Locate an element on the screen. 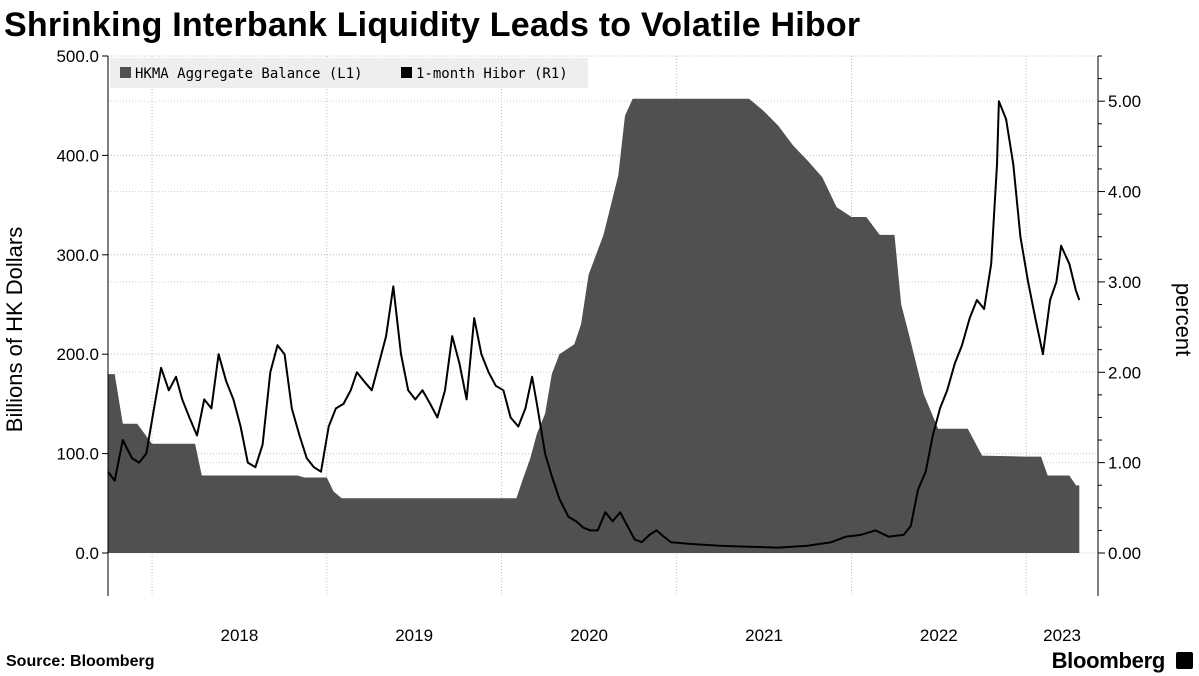 This screenshot has width=1199, height=676. y-right-tick-label: 5.00 is located at coordinates (1124, 101).